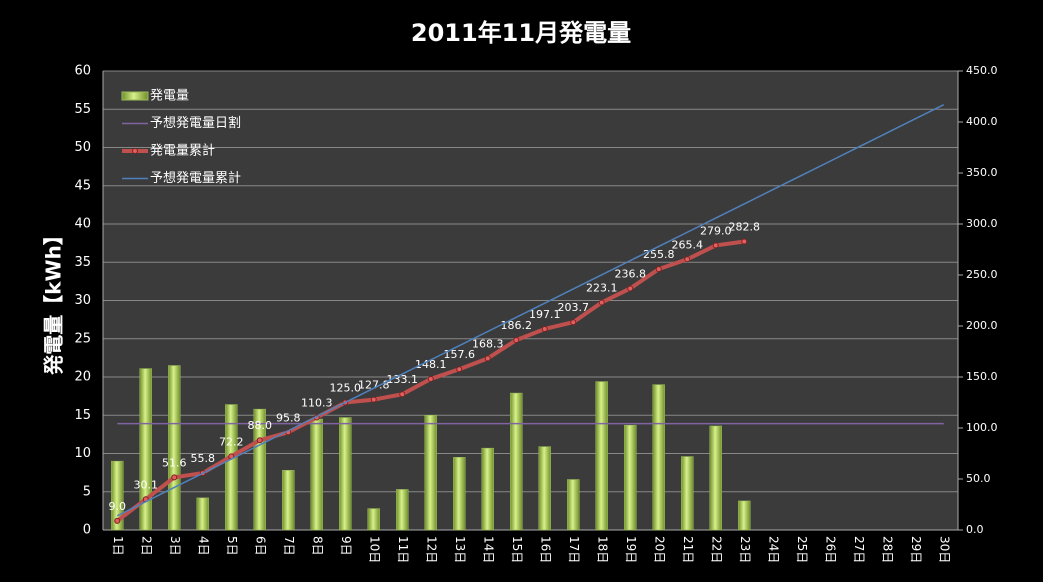 Image resolution: width=1043 pixels, height=582 pixels. Describe the element at coordinates (374, 549) in the screenshot. I see `x-tick-label: 10日` at that location.